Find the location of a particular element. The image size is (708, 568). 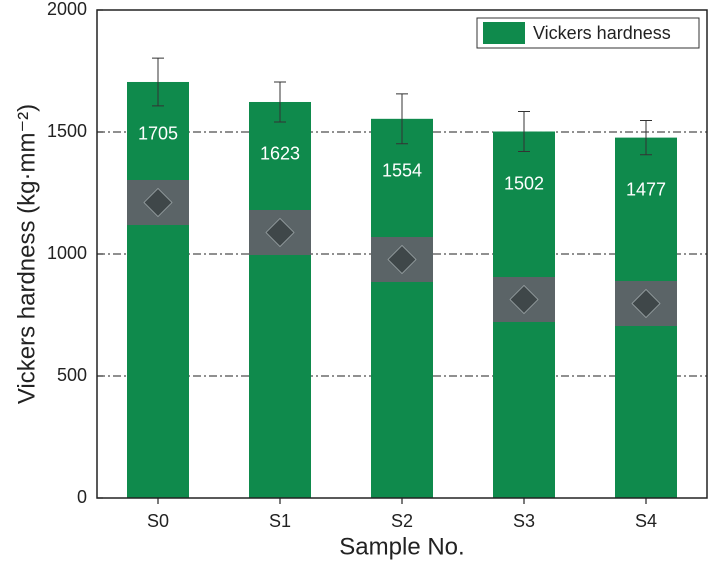

y-tick-label: 500 is located at coordinates (72, 375).